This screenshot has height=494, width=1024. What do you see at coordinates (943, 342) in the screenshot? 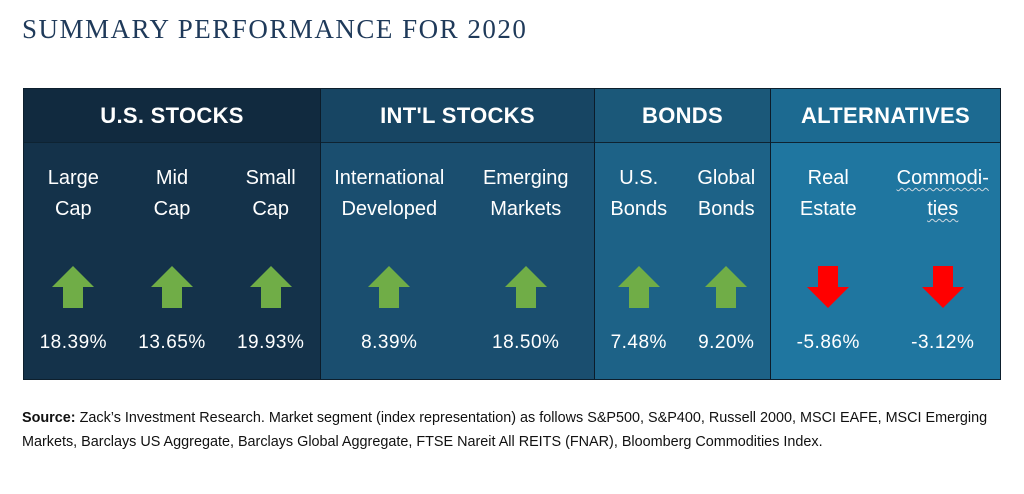
I see `column-value: -3.12%` at bounding box center [943, 342].